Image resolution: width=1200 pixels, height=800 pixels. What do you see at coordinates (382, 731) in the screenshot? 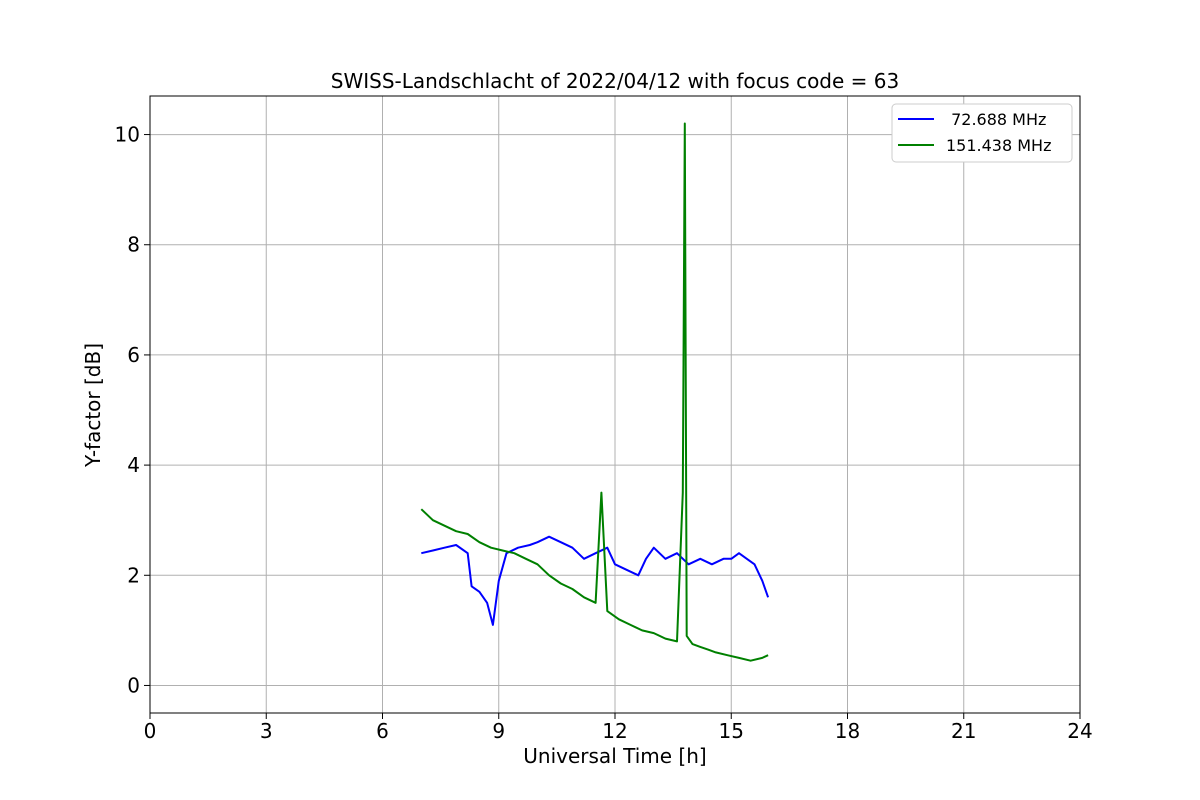
I see `x-tick-label: 6` at bounding box center [382, 731].